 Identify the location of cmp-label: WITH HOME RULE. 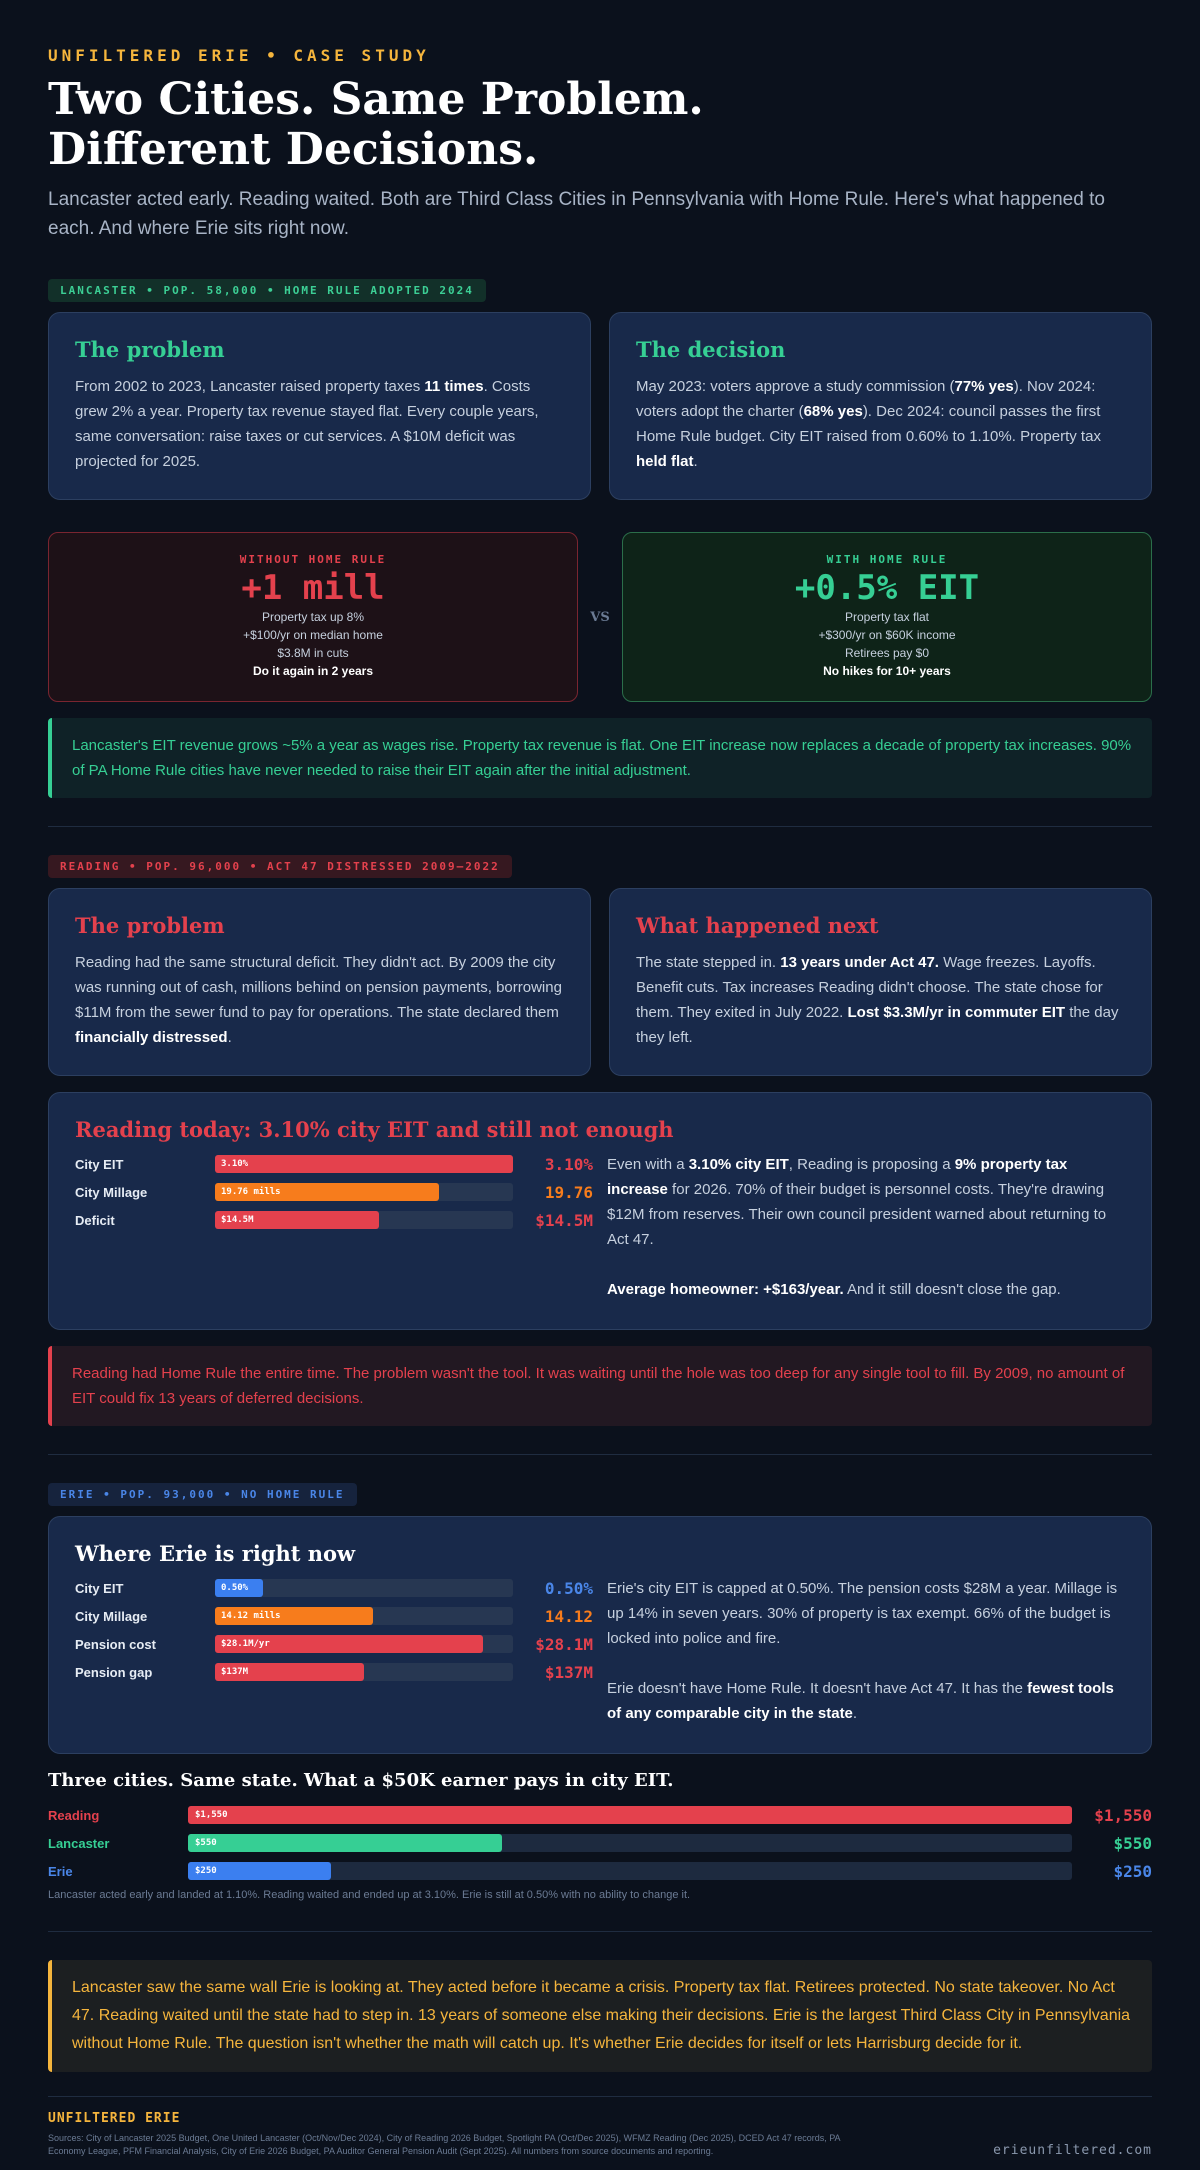
(887, 559).